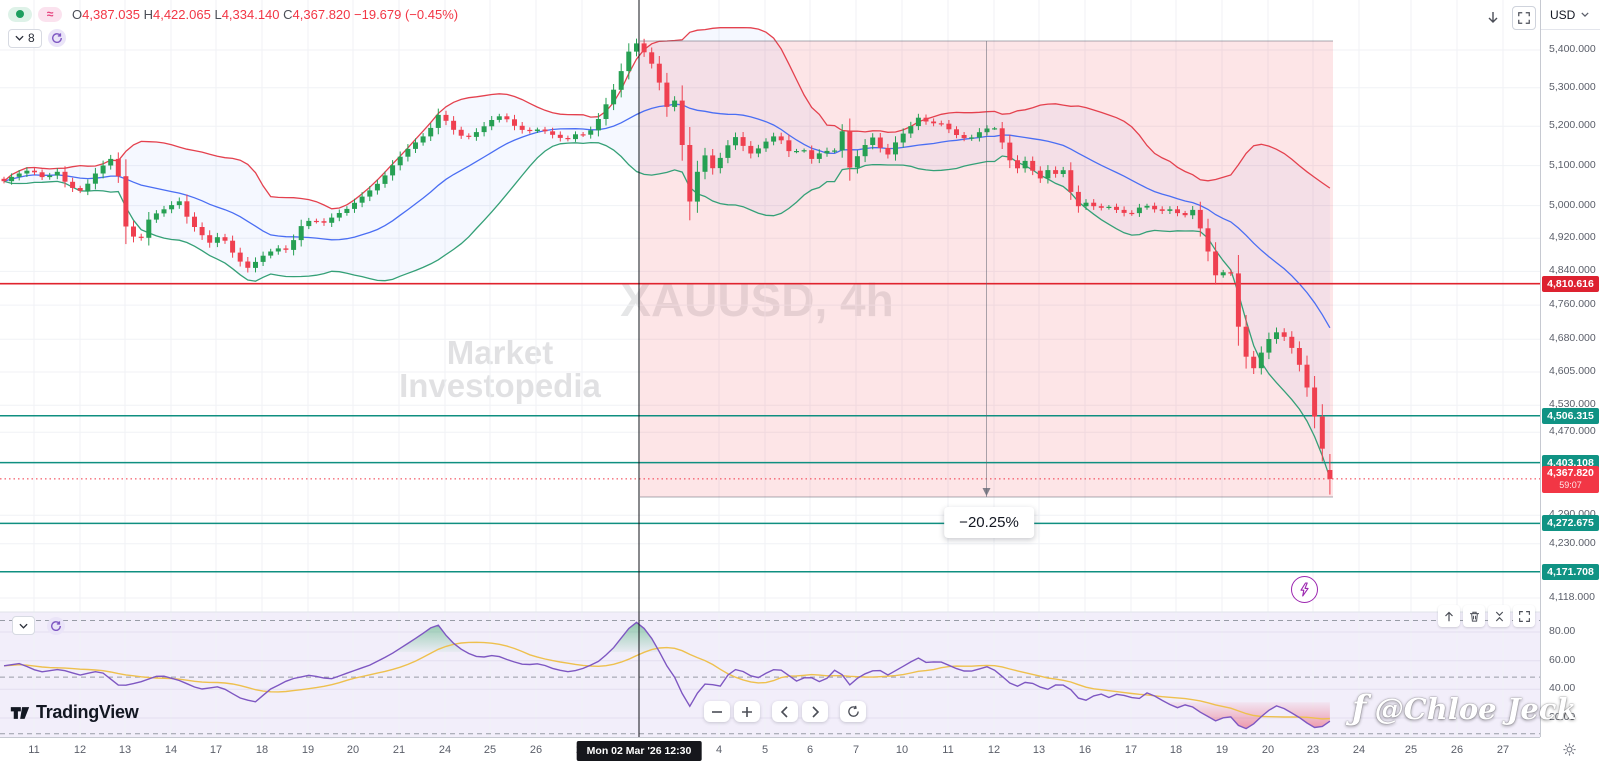  I want to click on time-tick-label: 16, so click(1085, 750).